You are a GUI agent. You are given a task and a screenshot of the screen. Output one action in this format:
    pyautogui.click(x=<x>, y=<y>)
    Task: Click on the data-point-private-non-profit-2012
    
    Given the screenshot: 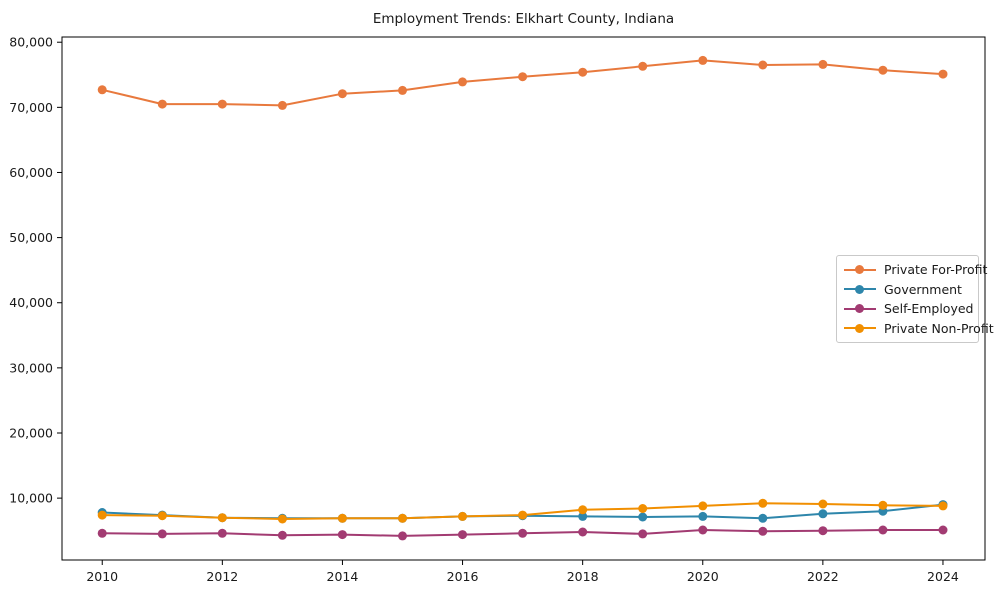 What is the action you would take?
    pyautogui.click(x=222, y=518)
    